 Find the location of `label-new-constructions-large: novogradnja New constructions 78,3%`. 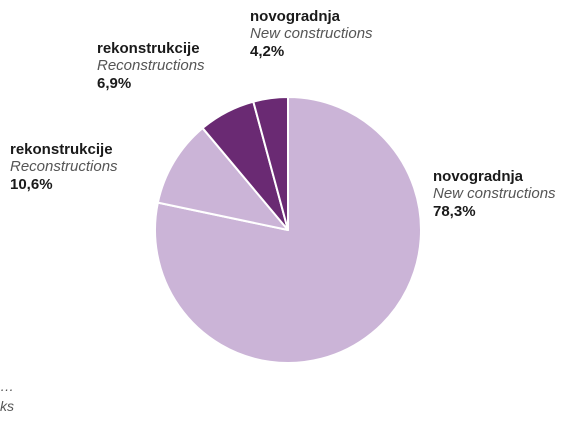

label-new-constructions-large: novogradnja New constructions 78,3% is located at coordinates (494, 194).